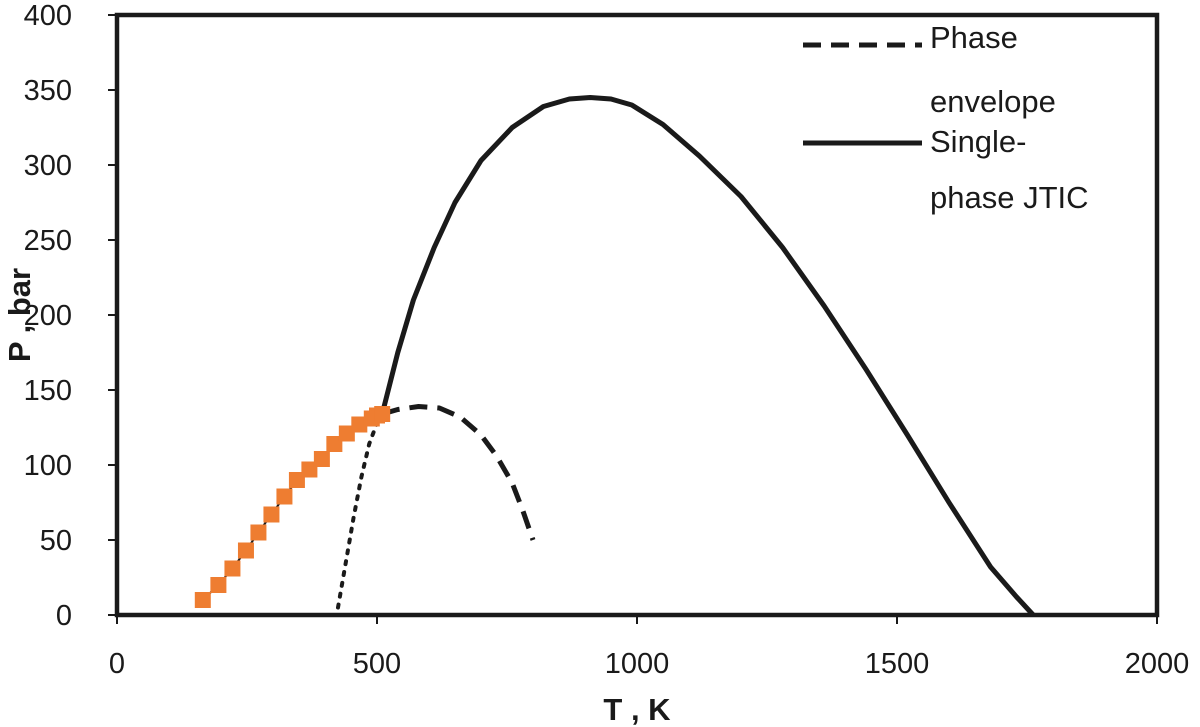 This screenshot has width=1200, height=727. What do you see at coordinates (48, 166) in the screenshot?
I see `y-tick-label: 300` at bounding box center [48, 166].